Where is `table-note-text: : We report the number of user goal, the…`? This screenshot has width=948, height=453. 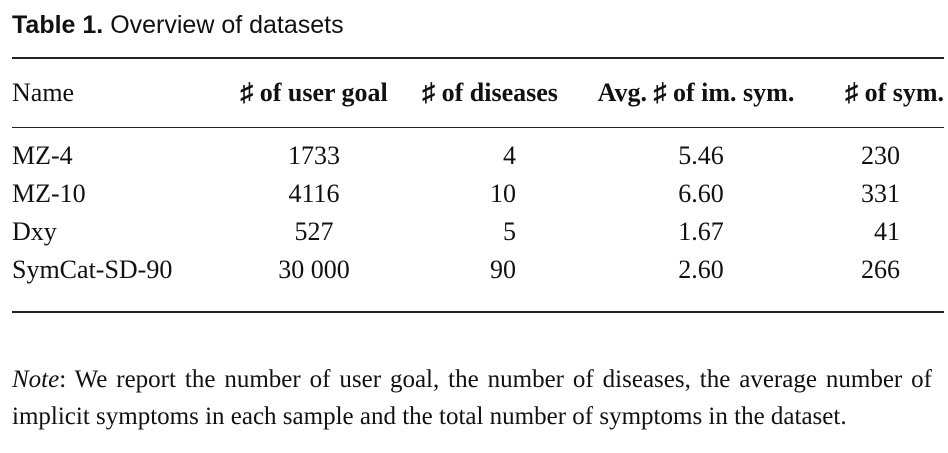
table-note-text: : We report the number of user goal, the… is located at coordinates (472, 398).